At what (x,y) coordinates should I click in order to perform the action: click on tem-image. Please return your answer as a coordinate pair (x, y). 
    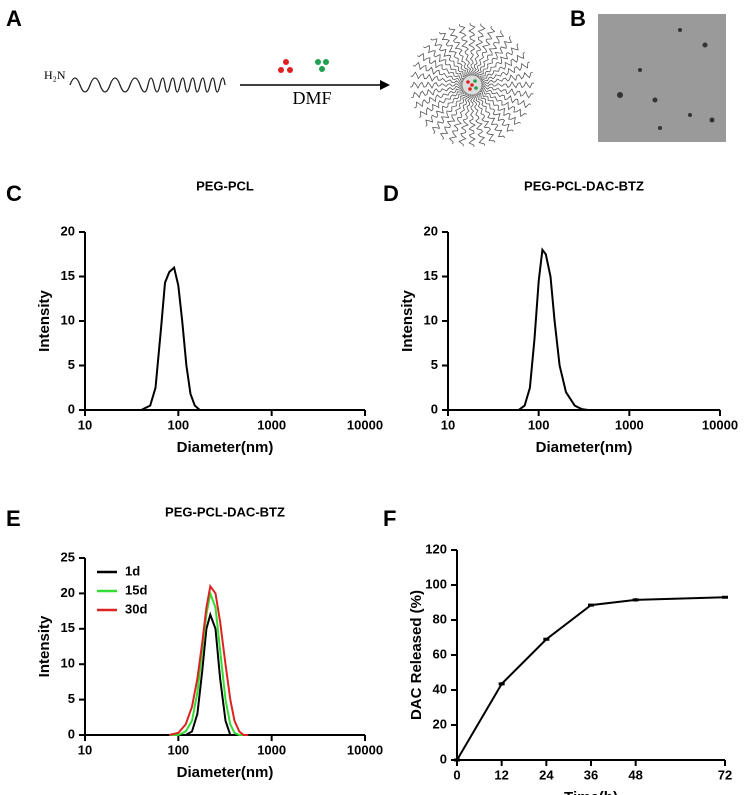
    Looking at the image, I should click on (662, 78).